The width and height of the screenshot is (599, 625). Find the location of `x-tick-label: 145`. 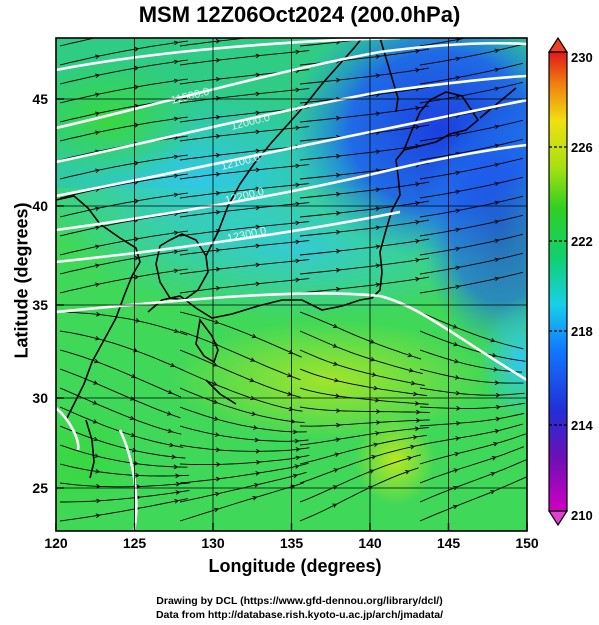

x-tick-label: 145 is located at coordinates (449, 543).